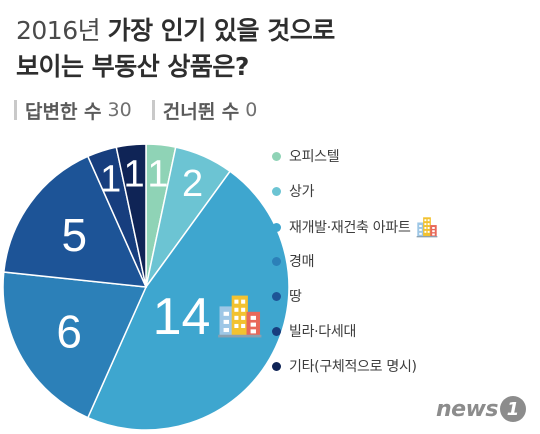 This screenshot has width=540, height=434. Describe the element at coordinates (74, 235) in the screenshot. I see `slice-value-label: 5` at that location.